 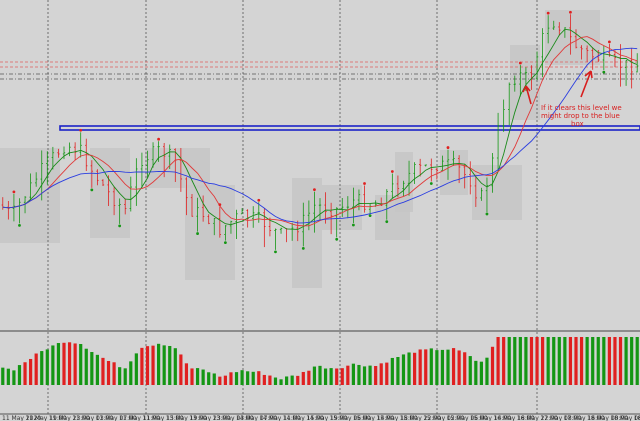 What do you see at coordinates (45, 418) in the screenshot?
I see `time-label: 11 May 19:00` at bounding box center [45, 418].